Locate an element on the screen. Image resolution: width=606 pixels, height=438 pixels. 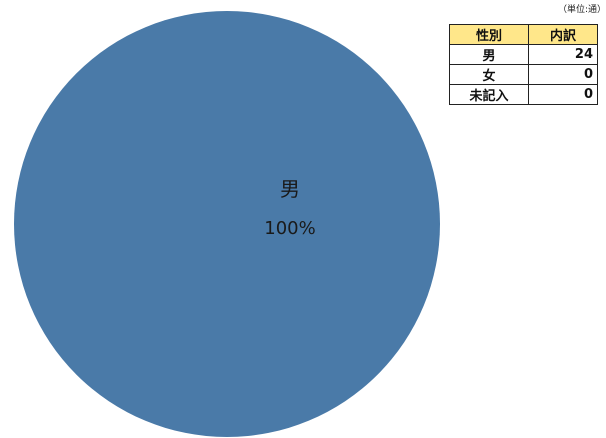
row-label-male: 男 is located at coordinates (489, 54).